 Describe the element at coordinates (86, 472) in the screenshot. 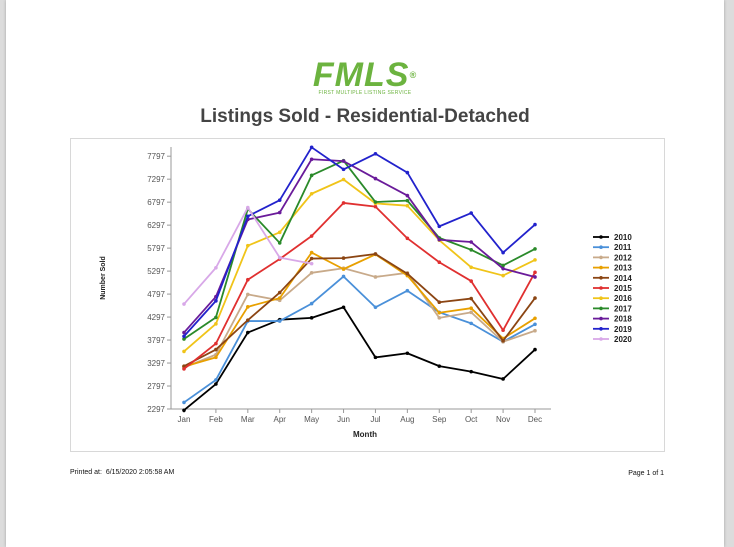

I see `printed-label: Printed at:` at that location.